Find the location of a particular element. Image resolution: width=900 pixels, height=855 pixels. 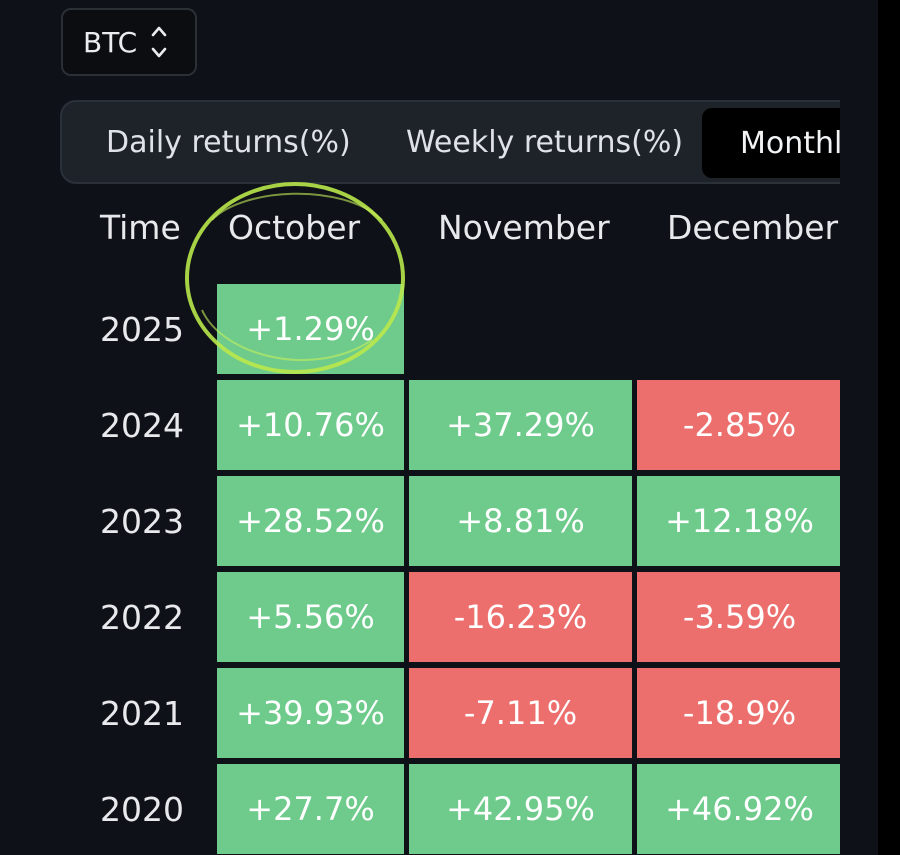

column-header-november: November is located at coordinates (524, 227).